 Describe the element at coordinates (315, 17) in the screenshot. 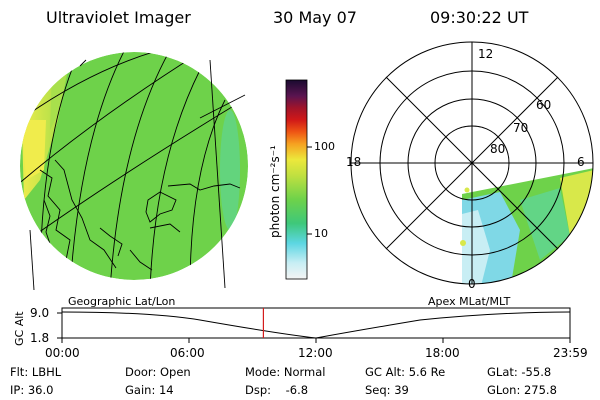

I see `date-label: 30 May 07` at that location.